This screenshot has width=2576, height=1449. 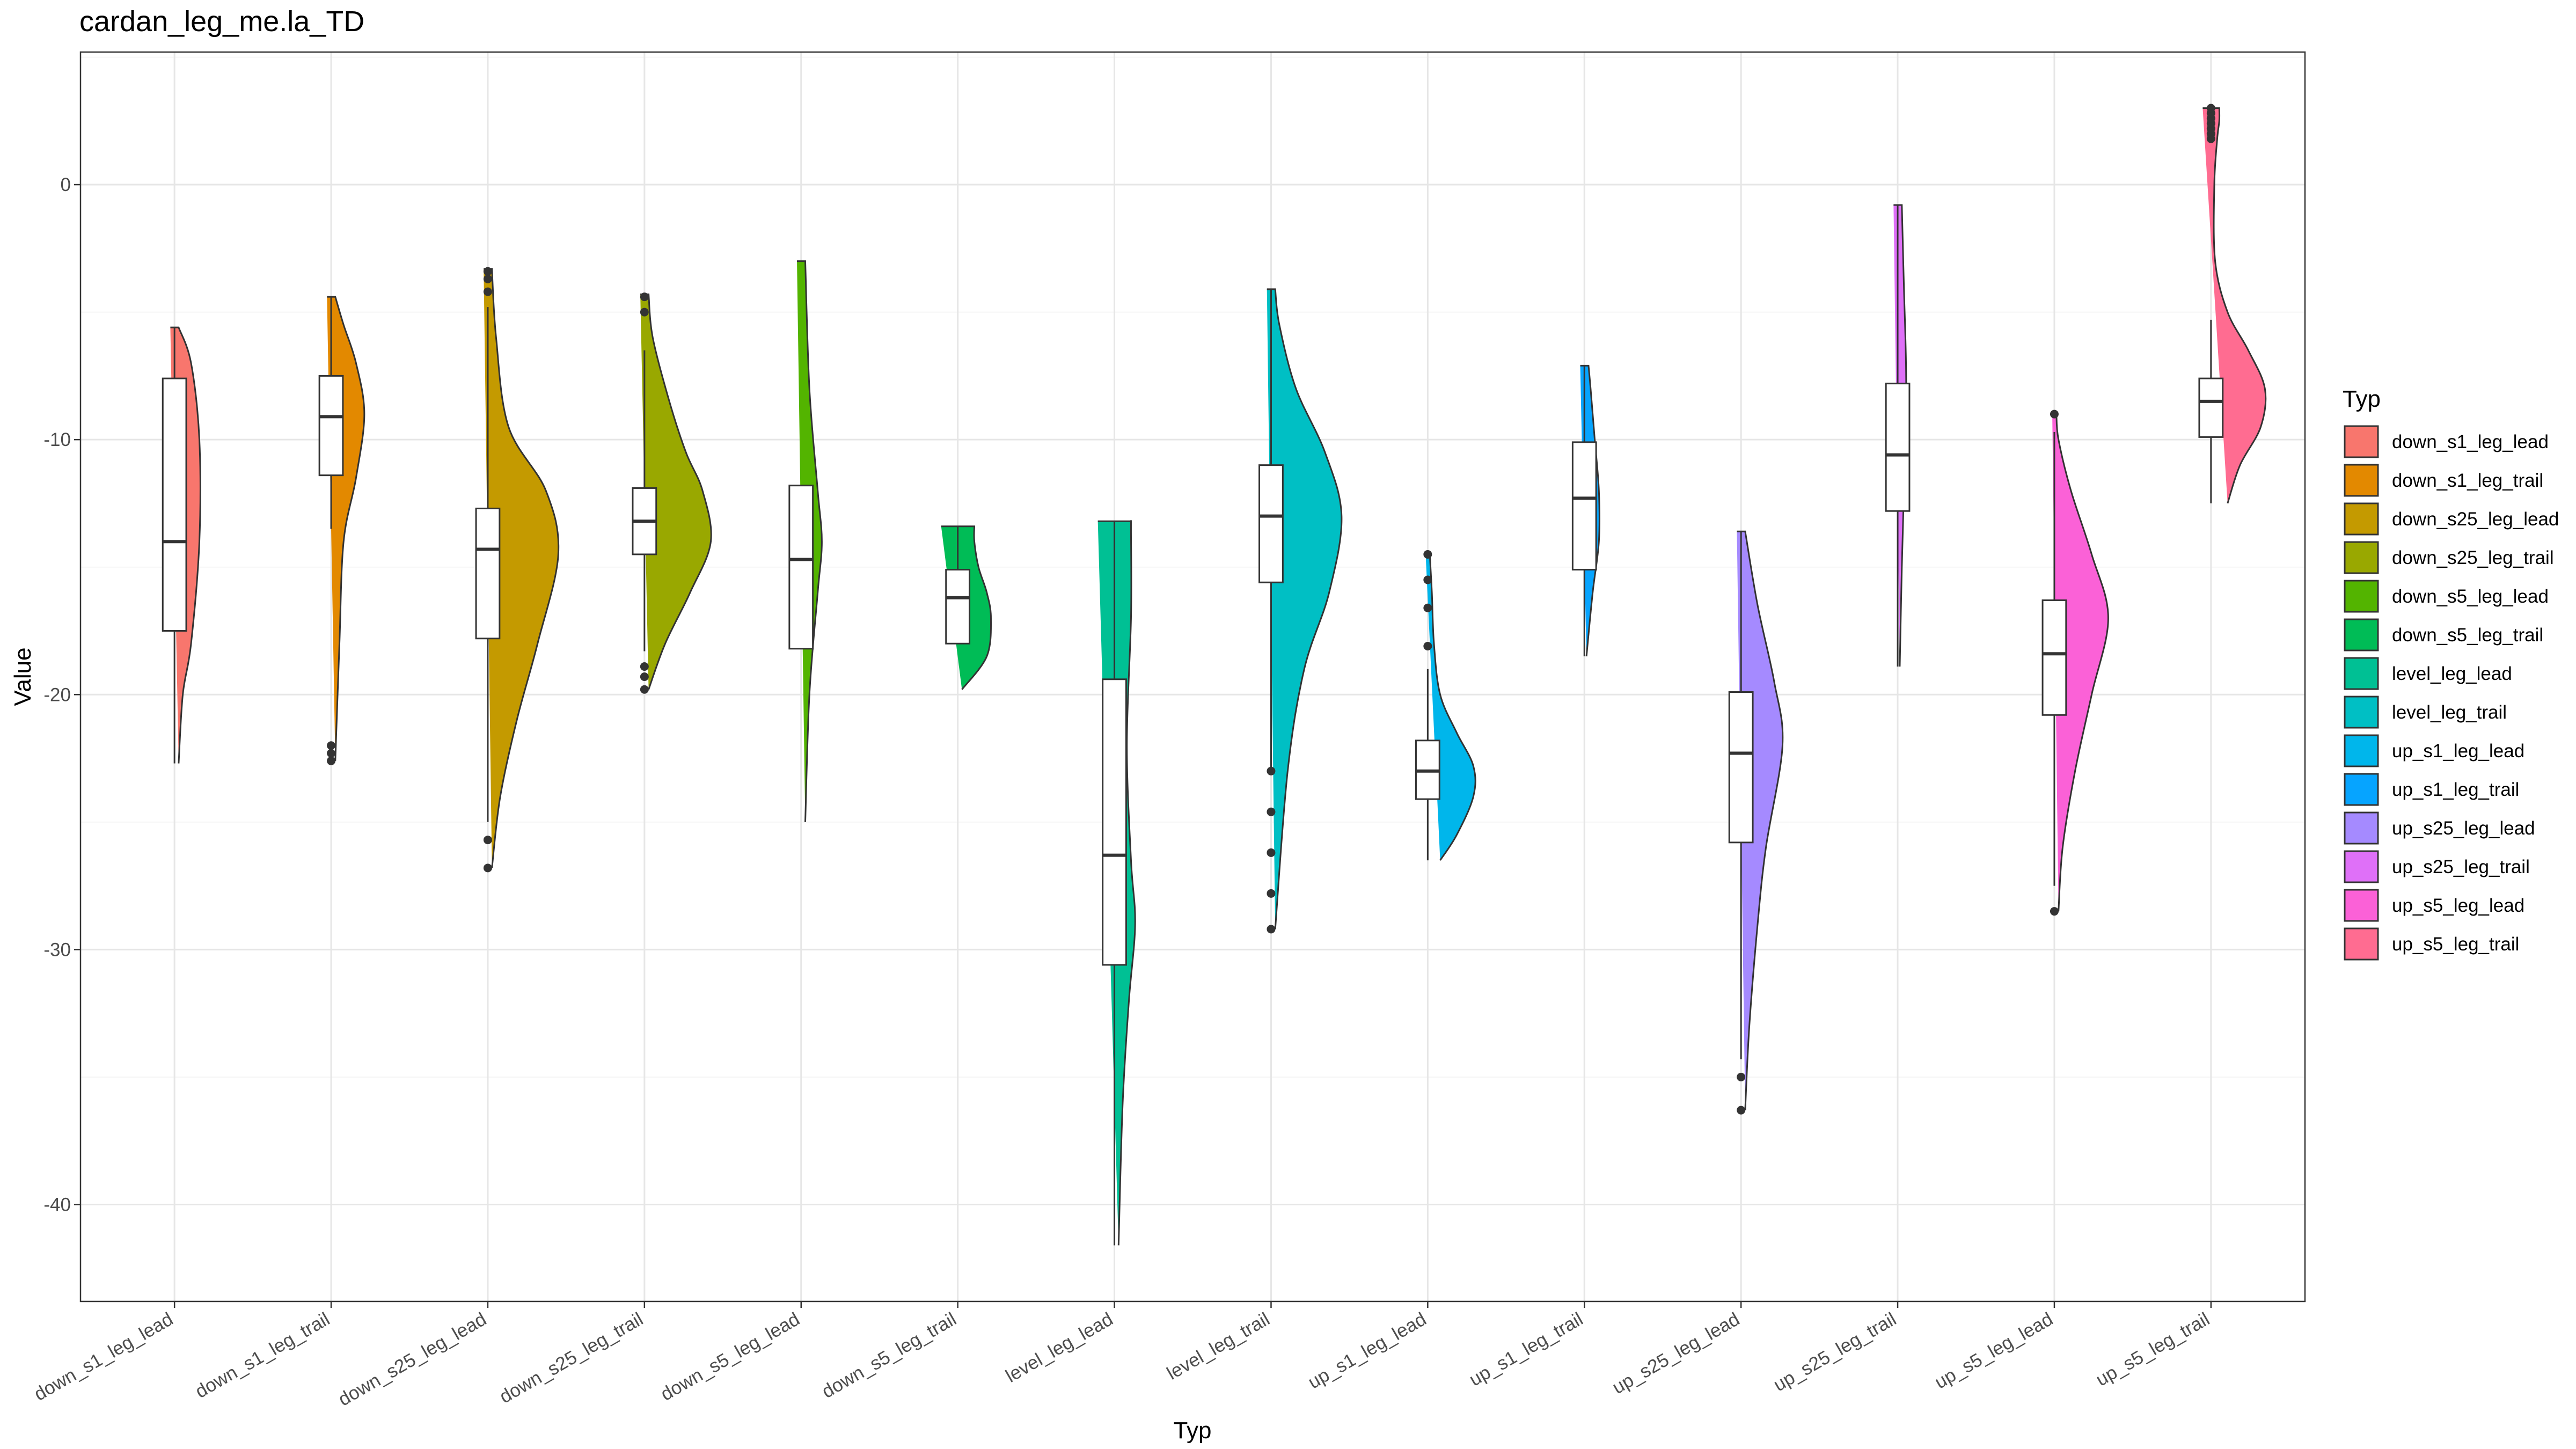 I want to click on violin-group-down_s5_leg_trail, so click(x=966, y=607).